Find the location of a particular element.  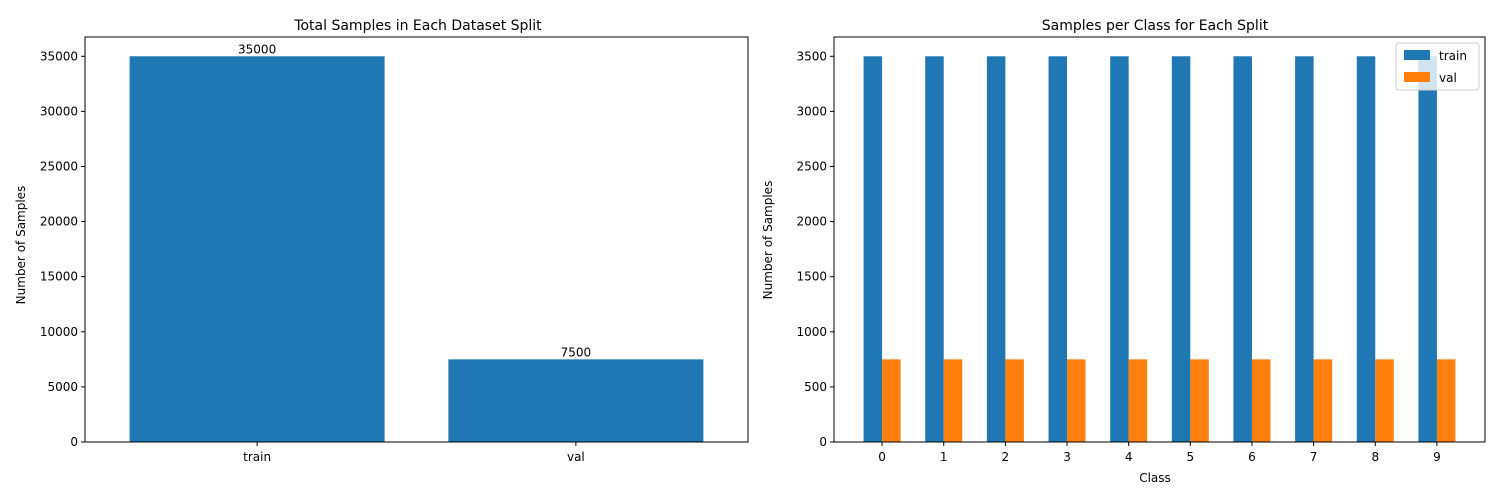

y-tick-label-1000: 1000 is located at coordinates (811, 332).